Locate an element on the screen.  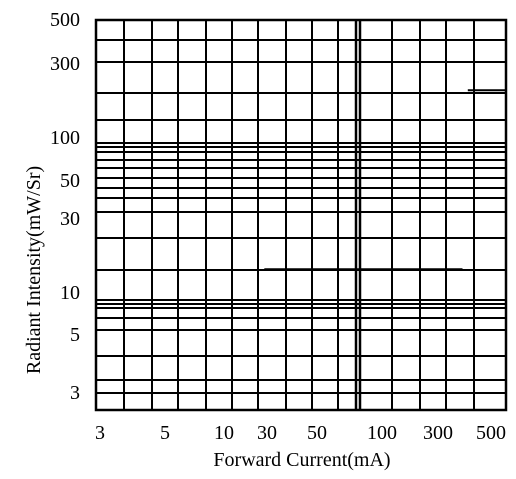
y-tick-label-50: 50 is located at coordinates (70, 181).